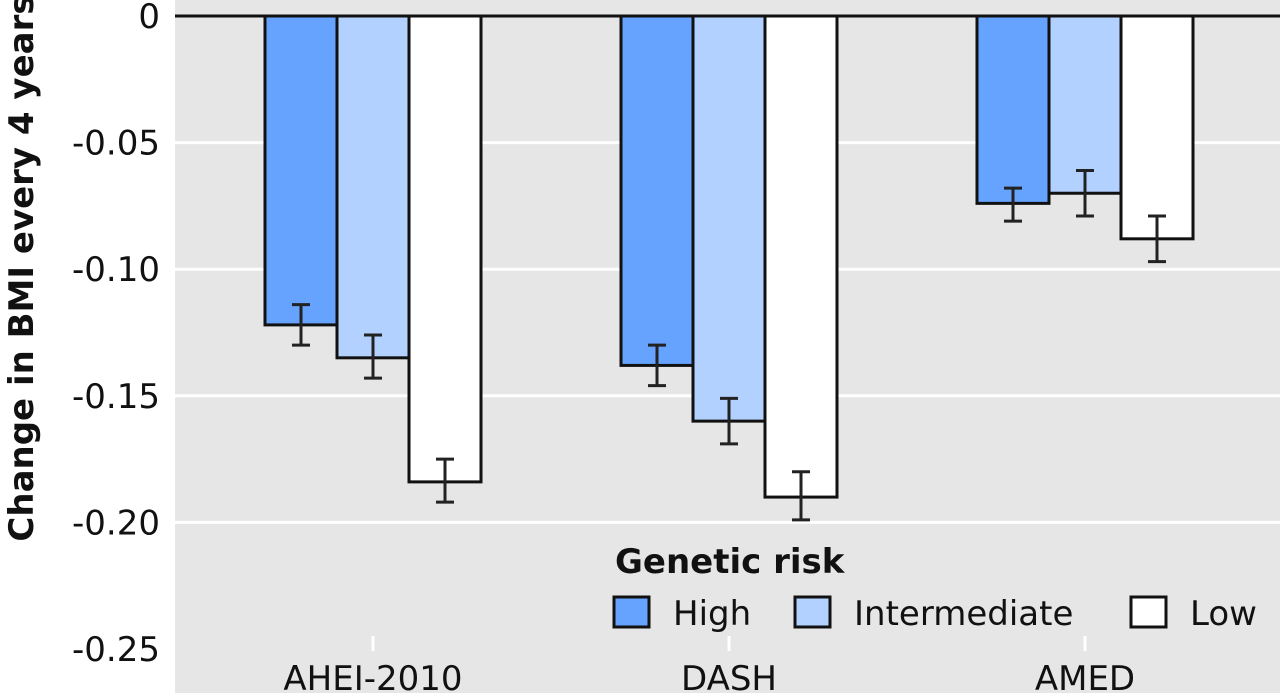  I want to click on y-axis-ticks: 0 -0.05 -0.10 -0.15 -0.20 -0.25, so click(116, 335).